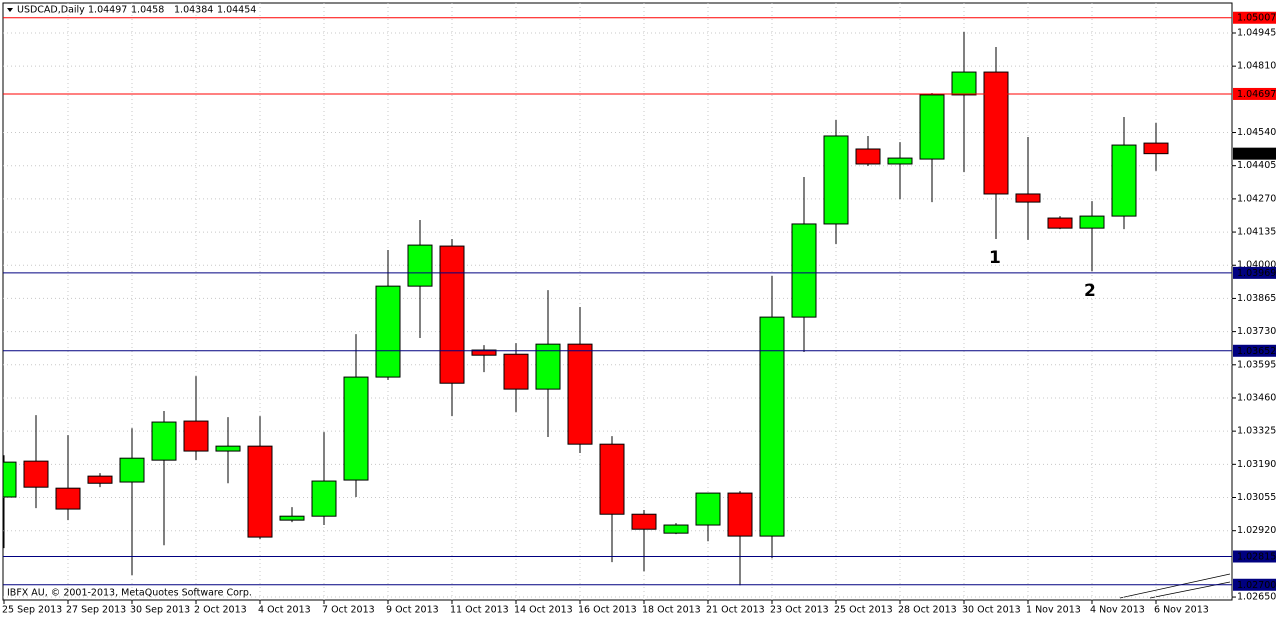 This screenshot has height=619, width=1276. What do you see at coordinates (607, 610) in the screenshot?
I see `x-tick-label: 16 Oct 2013` at bounding box center [607, 610].